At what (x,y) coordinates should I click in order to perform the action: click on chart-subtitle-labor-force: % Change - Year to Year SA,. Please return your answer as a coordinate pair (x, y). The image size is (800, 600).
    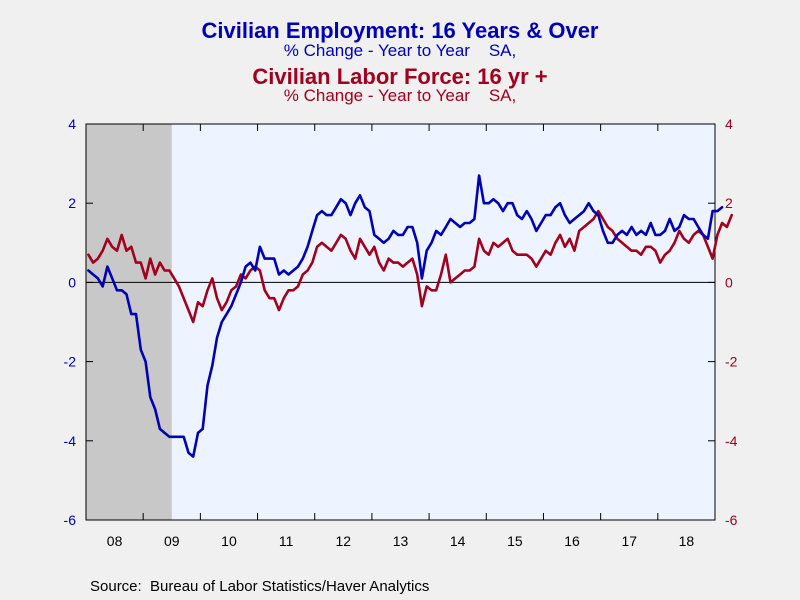
    Looking at the image, I should click on (400, 95).